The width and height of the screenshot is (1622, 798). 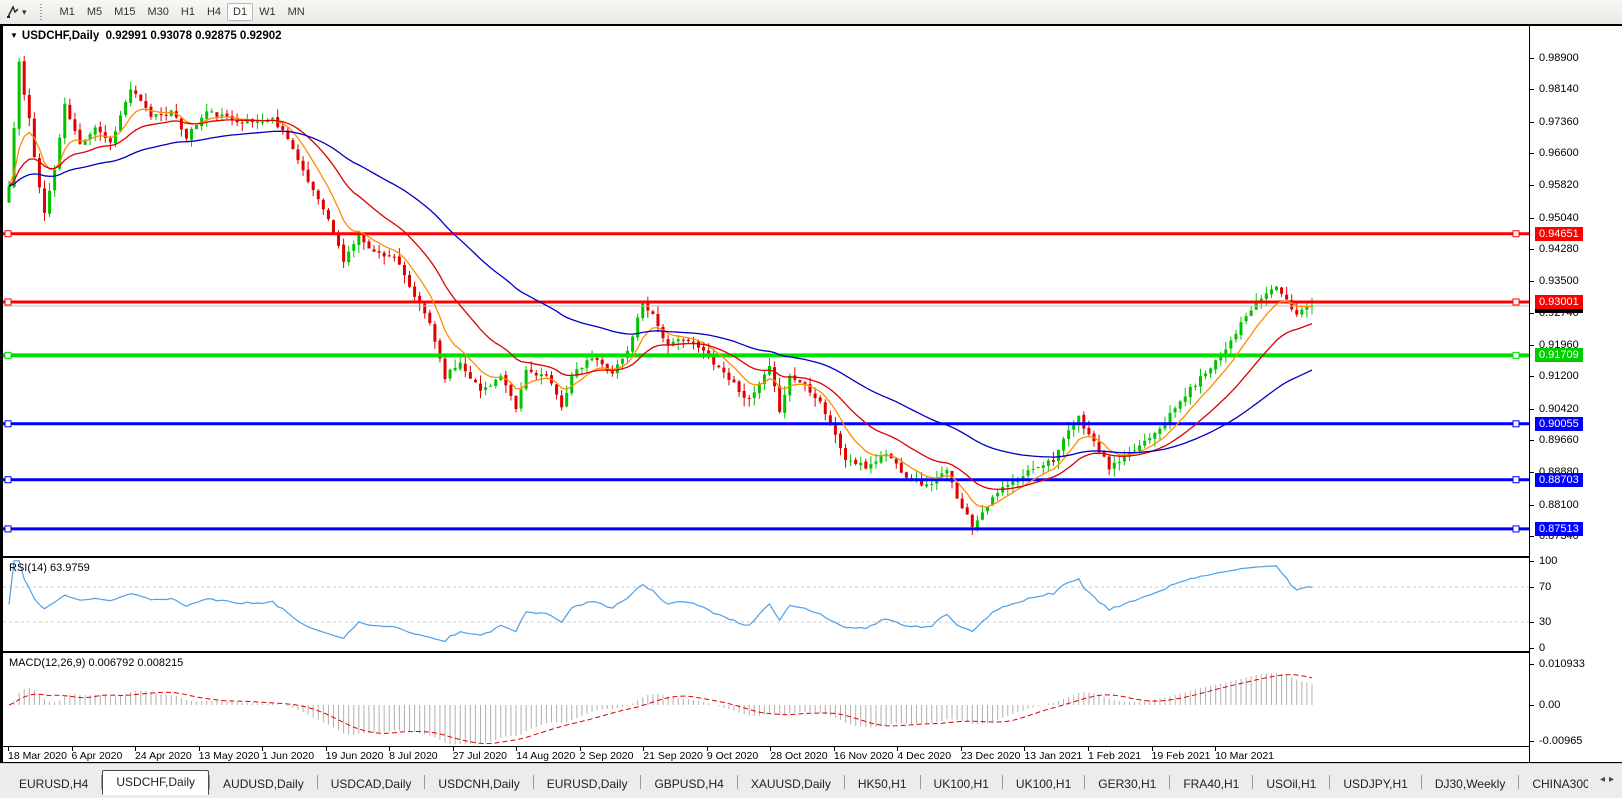 I want to click on rsi-indicator-chart, so click(x=766, y=604).